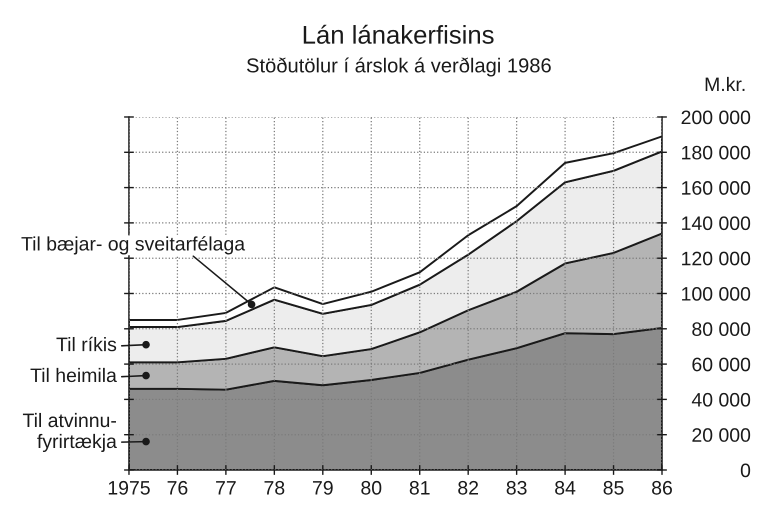 The width and height of the screenshot is (776, 514). Describe the element at coordinates (721, 435) in the screenshot. I see `y-tick-label: 20 000` at that location.